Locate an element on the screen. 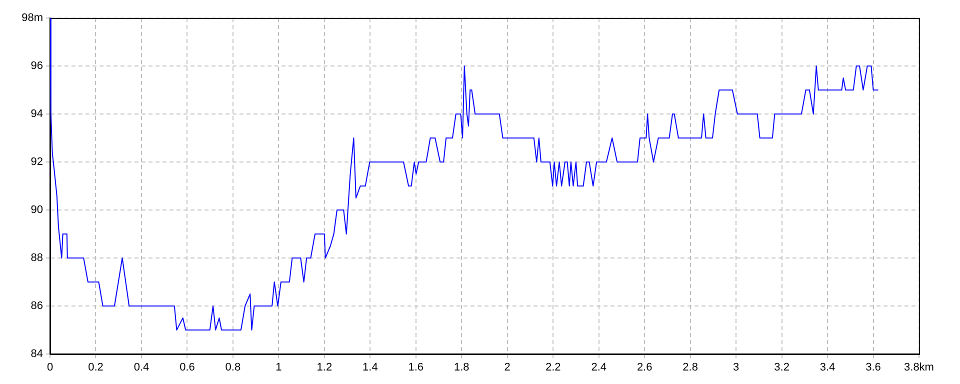 The height and width of the screenshot is (384, 960). x-tick-label: 1.8 is located at coordinates (462, 368).